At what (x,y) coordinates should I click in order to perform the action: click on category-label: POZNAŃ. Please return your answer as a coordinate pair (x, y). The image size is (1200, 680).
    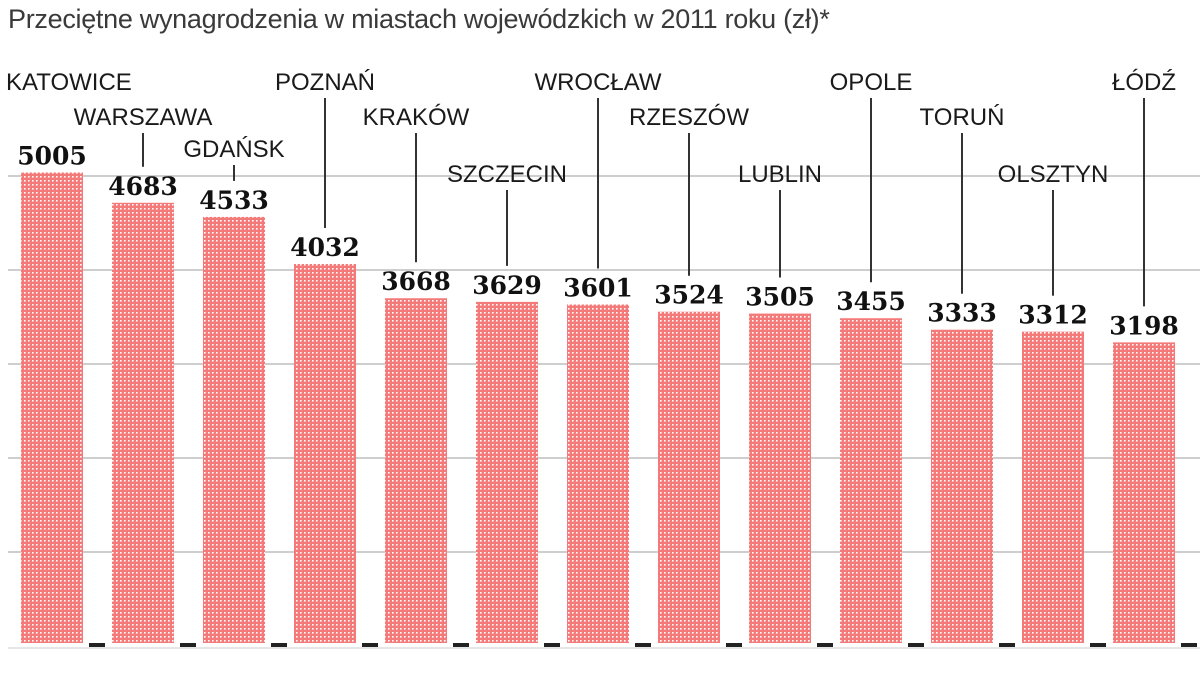
    Looking at the image, I should click on (325, 82).